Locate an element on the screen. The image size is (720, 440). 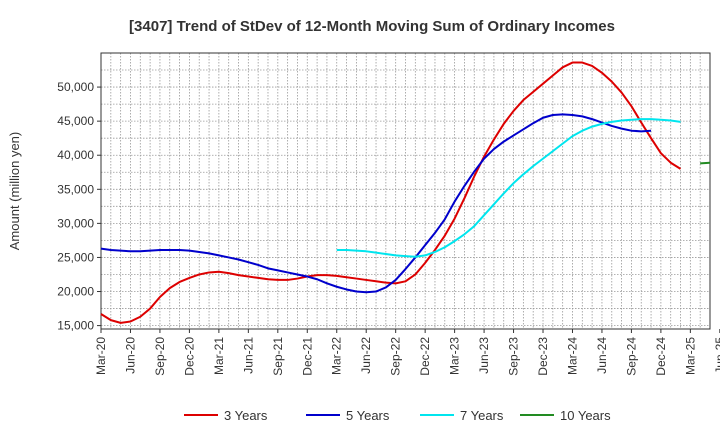
series-line-10-years is located at coordinates (705, 163).